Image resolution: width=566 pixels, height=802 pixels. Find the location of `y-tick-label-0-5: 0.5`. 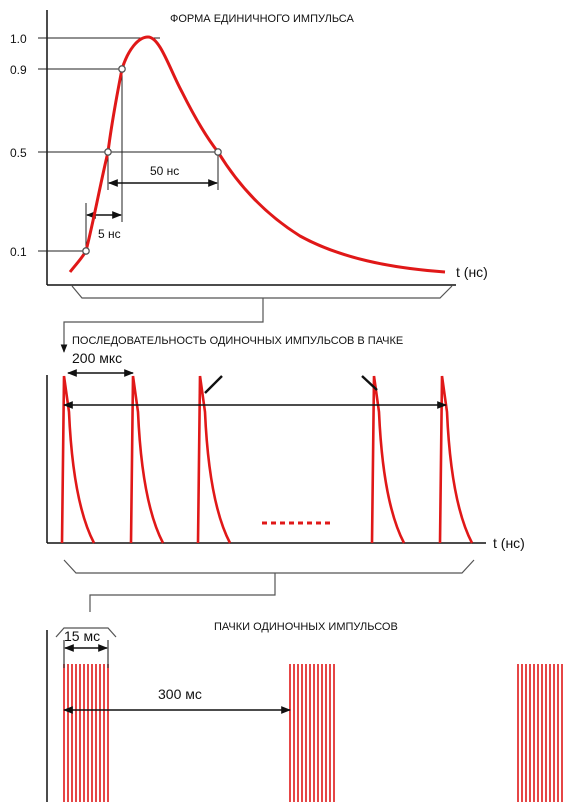

y-tick-label-0-5: 0.5 is located at coordinates (18, 153).